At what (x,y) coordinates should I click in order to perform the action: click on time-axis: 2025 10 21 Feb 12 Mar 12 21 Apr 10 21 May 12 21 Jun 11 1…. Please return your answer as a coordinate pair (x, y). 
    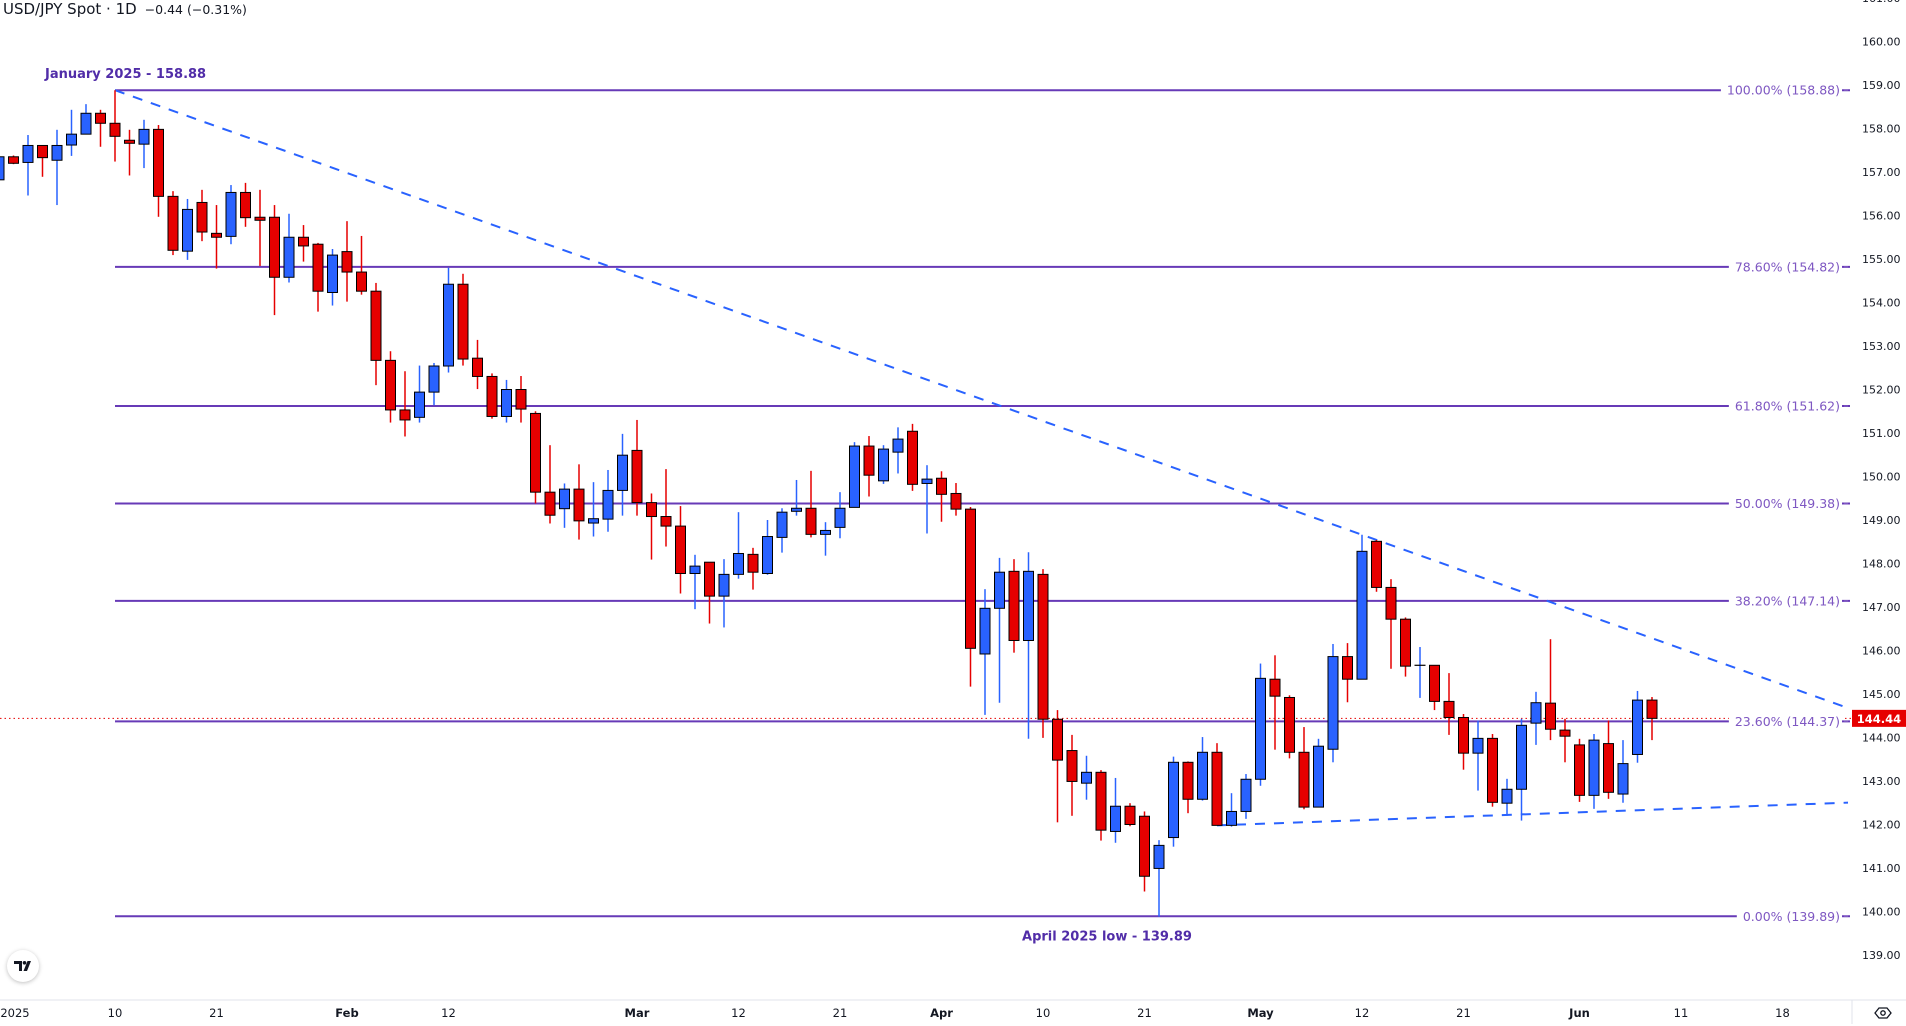
    Looking at the image, I should click on (953, 1011).